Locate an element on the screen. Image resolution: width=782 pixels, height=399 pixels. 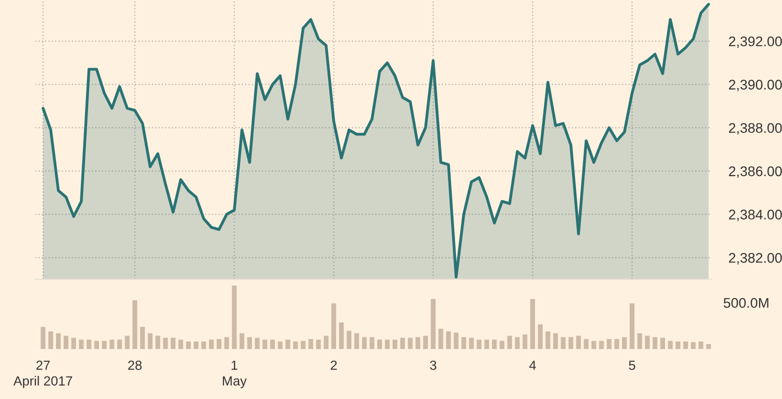
x-tick-label: 5 is located at coordinates (632, 365).